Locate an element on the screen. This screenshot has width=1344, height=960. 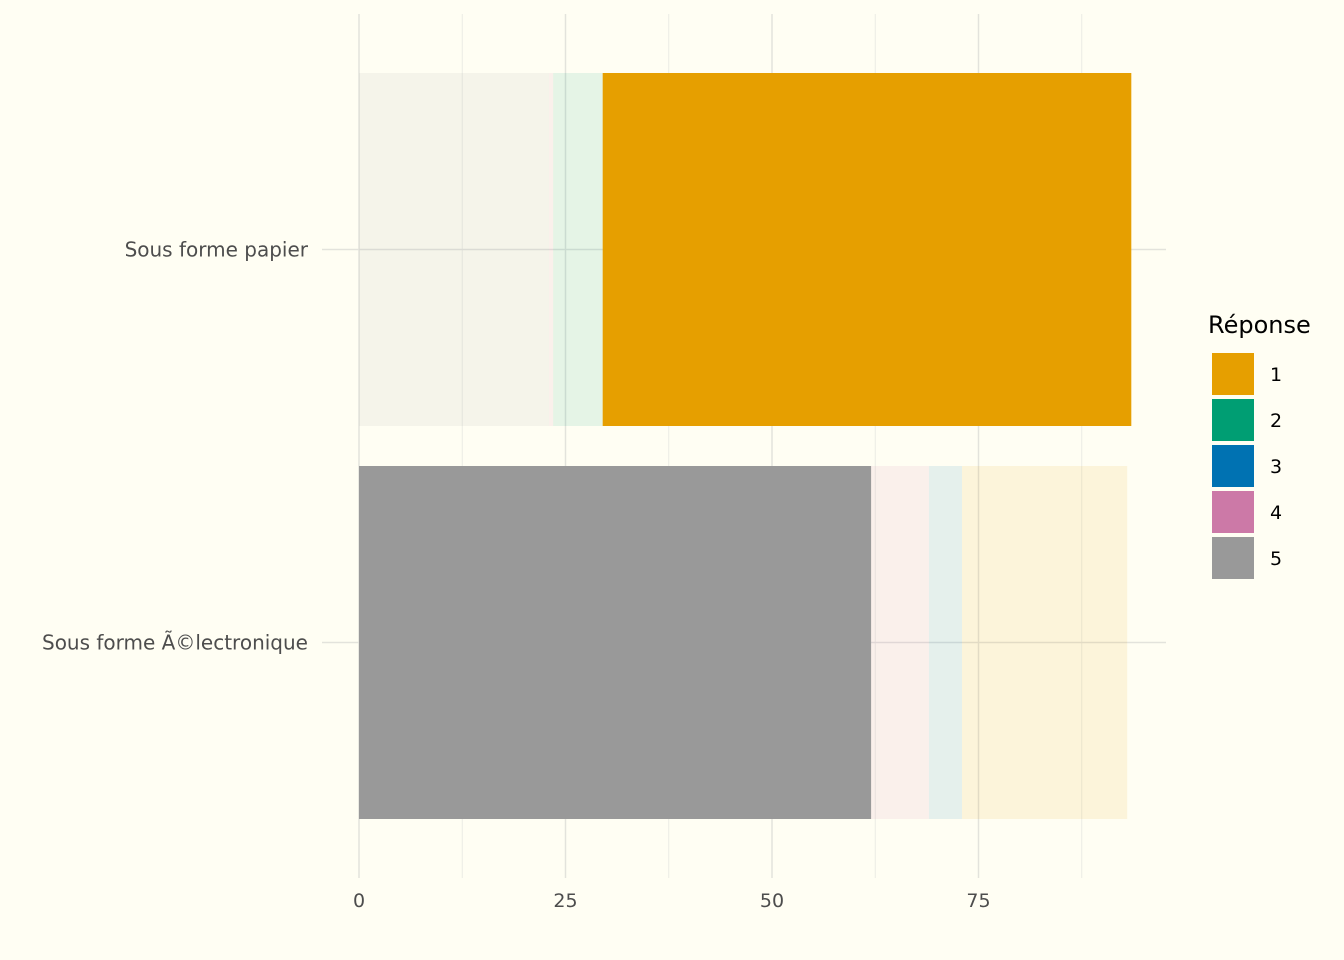
legend: Réponse 1 2 3 4 5 is located at coordinates (1259, 445).